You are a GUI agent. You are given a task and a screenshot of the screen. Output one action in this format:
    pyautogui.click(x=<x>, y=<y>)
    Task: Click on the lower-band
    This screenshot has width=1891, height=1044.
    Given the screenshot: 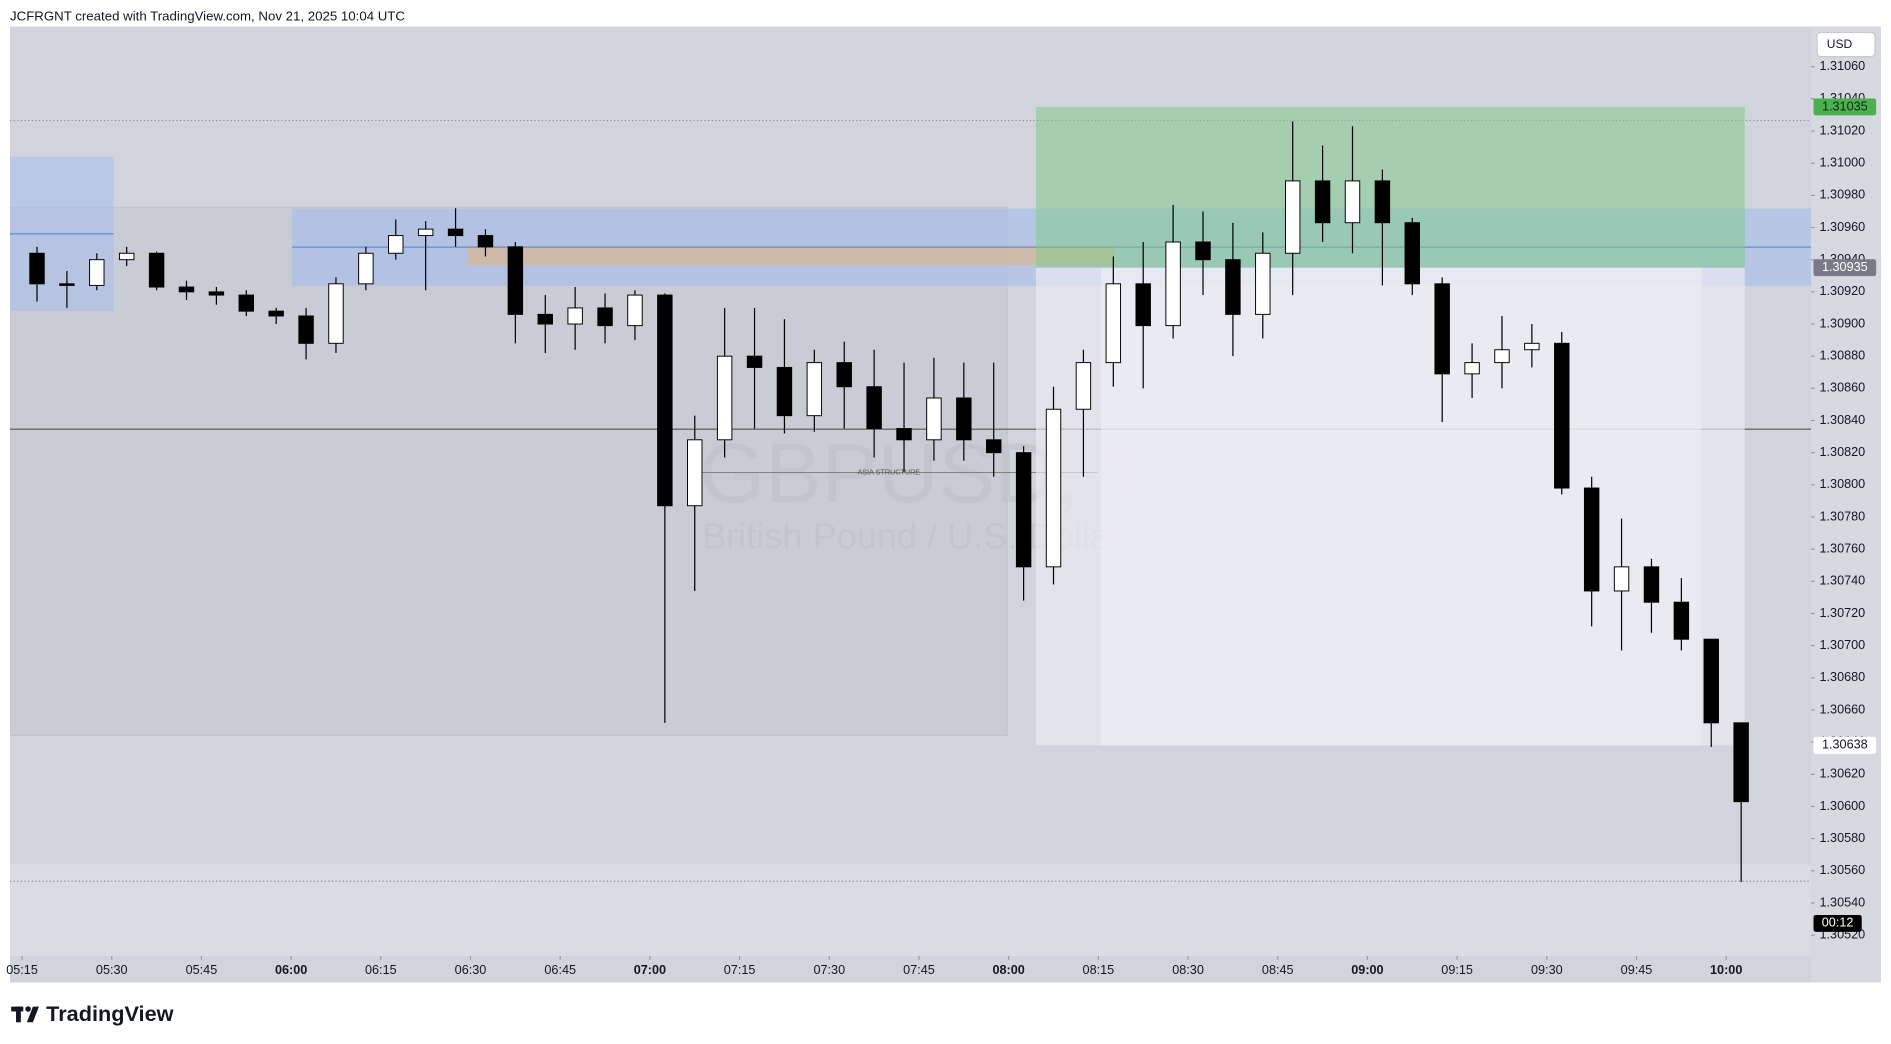 What is the action you would take?
    pyautogui.click(x=910, y=910)
    